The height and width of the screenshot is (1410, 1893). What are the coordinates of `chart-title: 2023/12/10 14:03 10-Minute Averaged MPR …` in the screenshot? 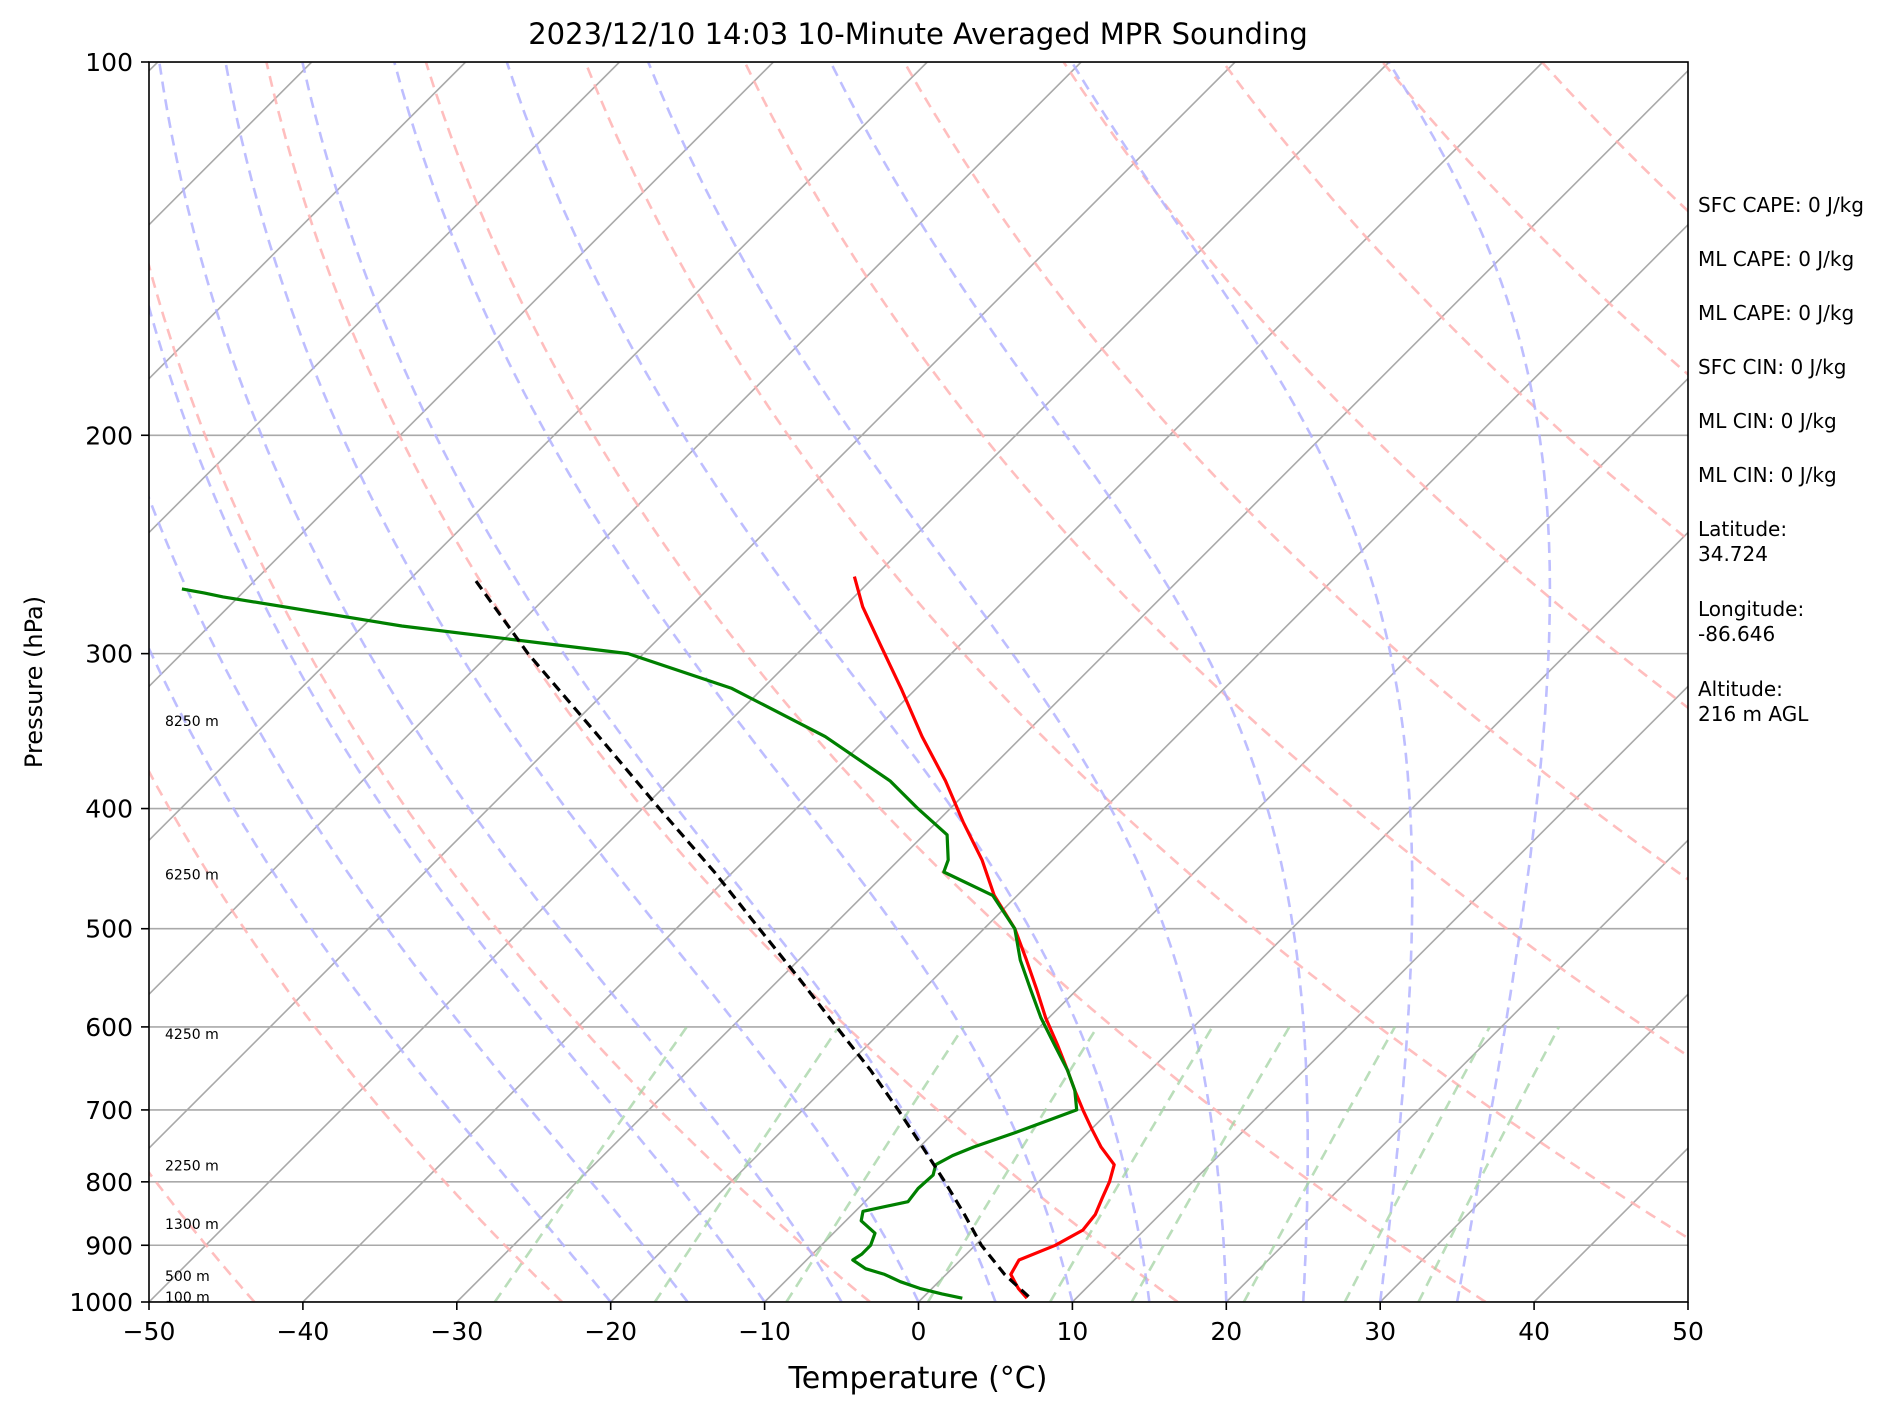 It's located at (918, 34).